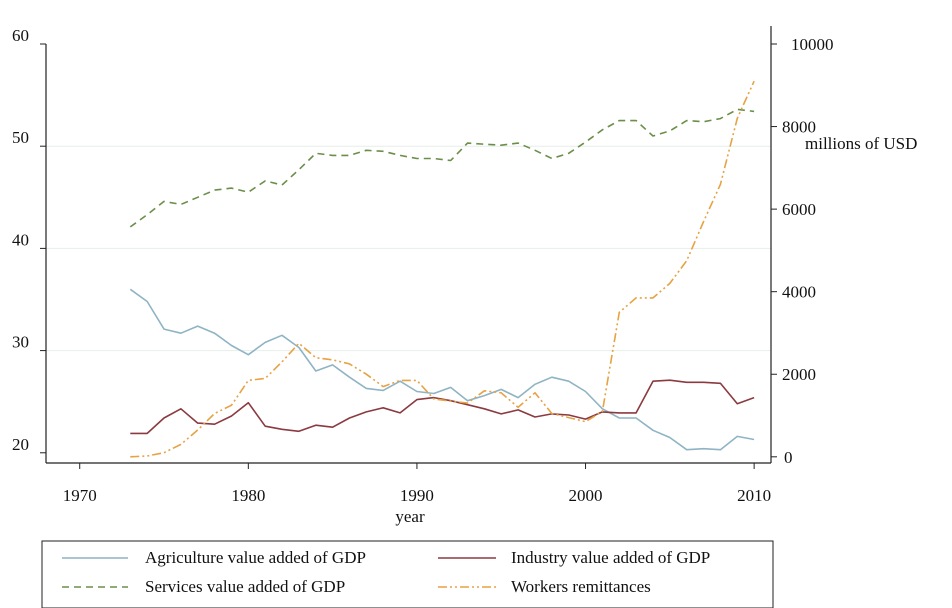  Describe the element at coordinates (610, 557) in the screenshot. I see `legend-label: Industry value added of GDP` at that location.